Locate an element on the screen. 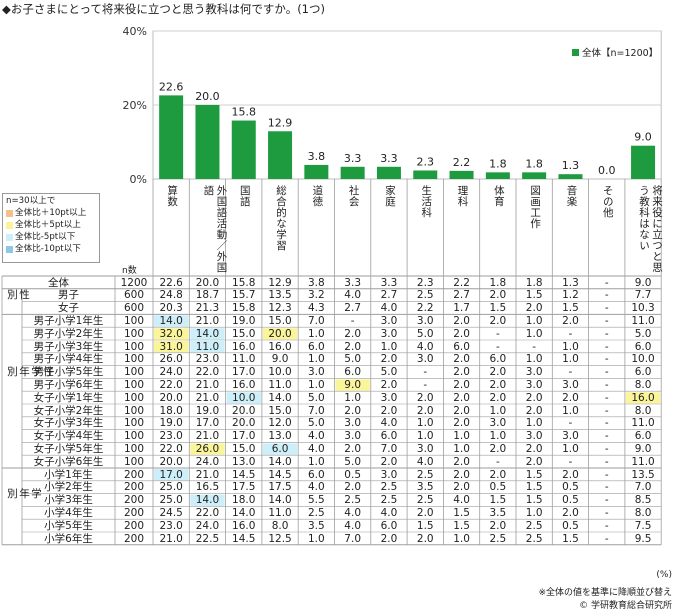 This screenshot has width=684, height=613. table-cell: 24.5 is located at coordinates (171, 512).